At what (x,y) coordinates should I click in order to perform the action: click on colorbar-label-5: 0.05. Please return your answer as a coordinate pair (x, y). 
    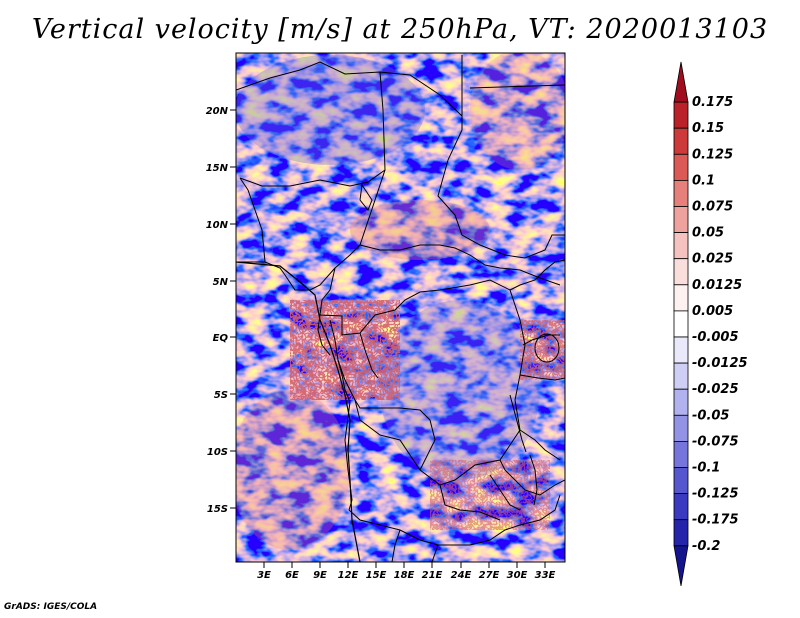
    Looking at the image, I should click on (708, 233).